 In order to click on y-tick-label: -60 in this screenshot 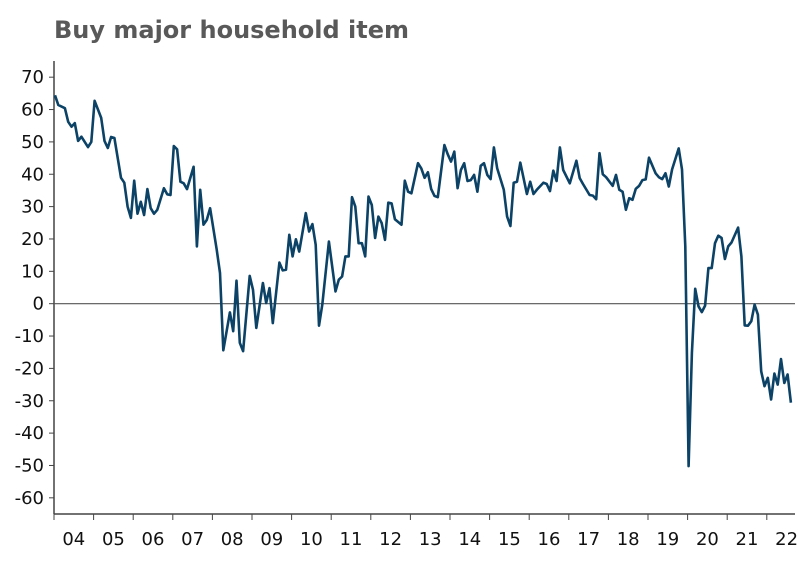, I will do `click(29, 498)`.